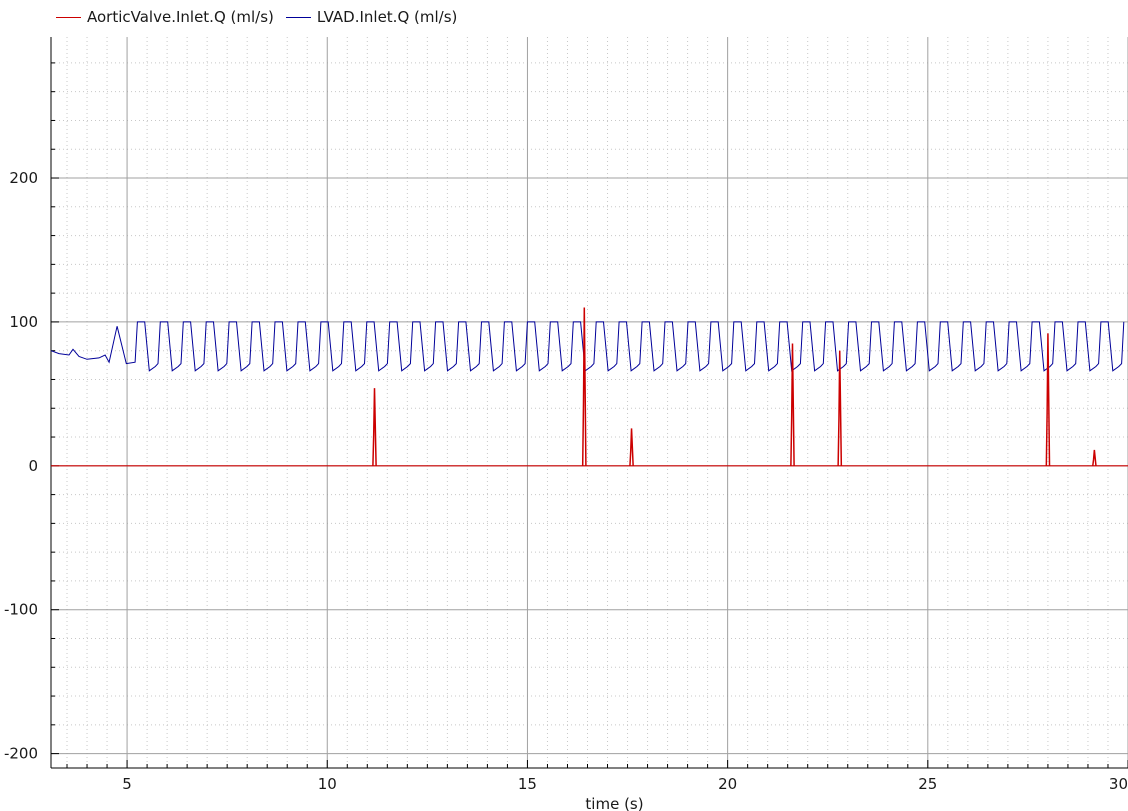 Image resolution: width=1128 pixels, height=811 pixels. What do you see at coordinates (1118, 784) in the screenshot?
I see `x-tick-label: 30` at bounding box center [1118, 784].